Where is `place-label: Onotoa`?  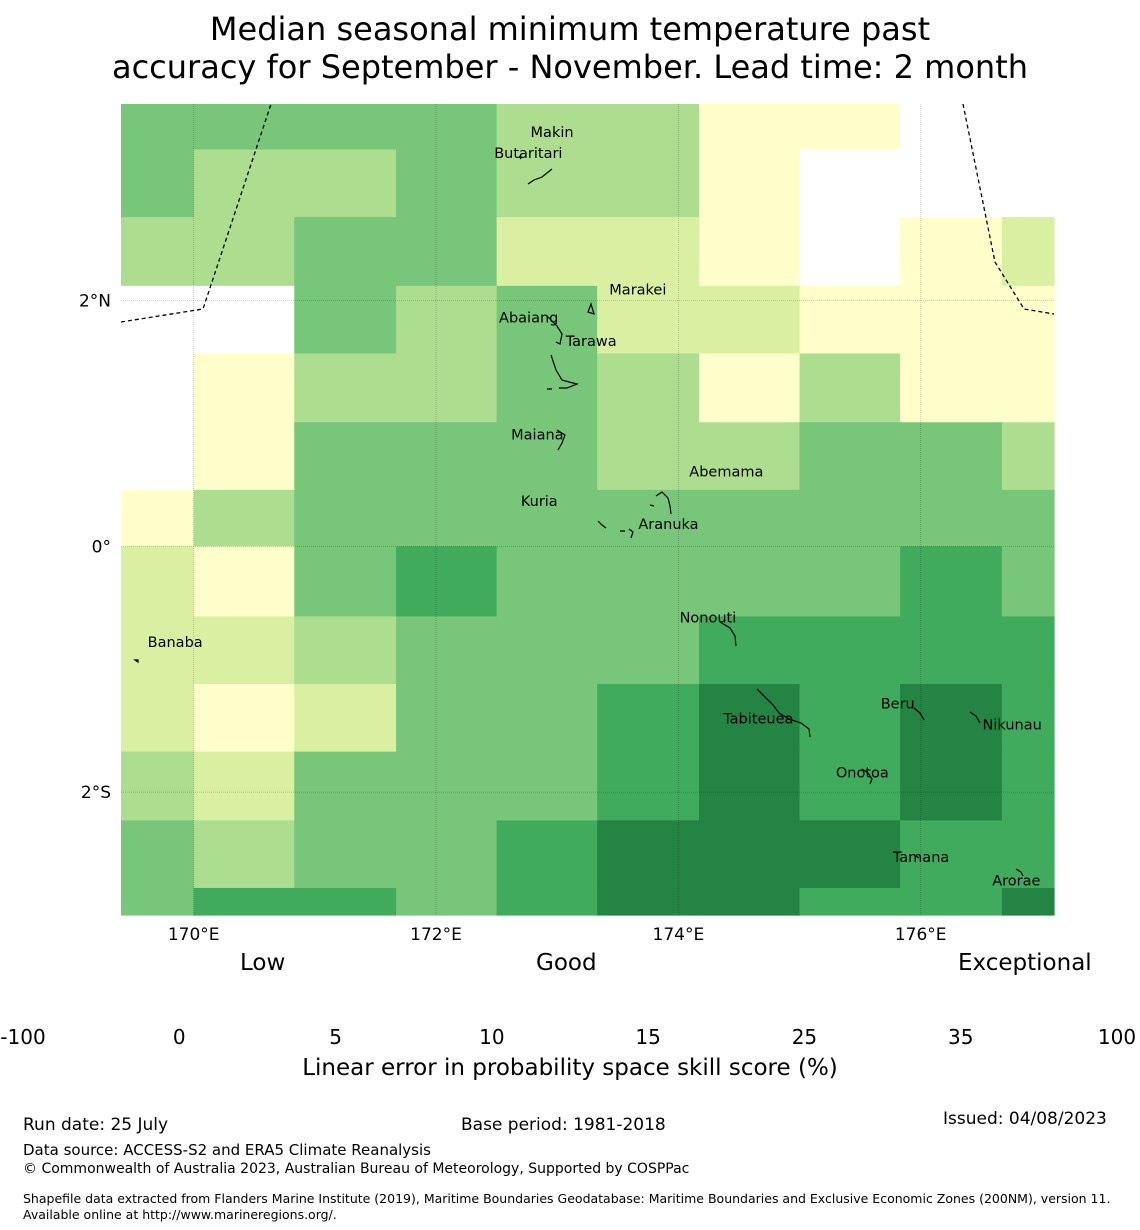
place-label: Onotoa is located at coordinates (862, 773).